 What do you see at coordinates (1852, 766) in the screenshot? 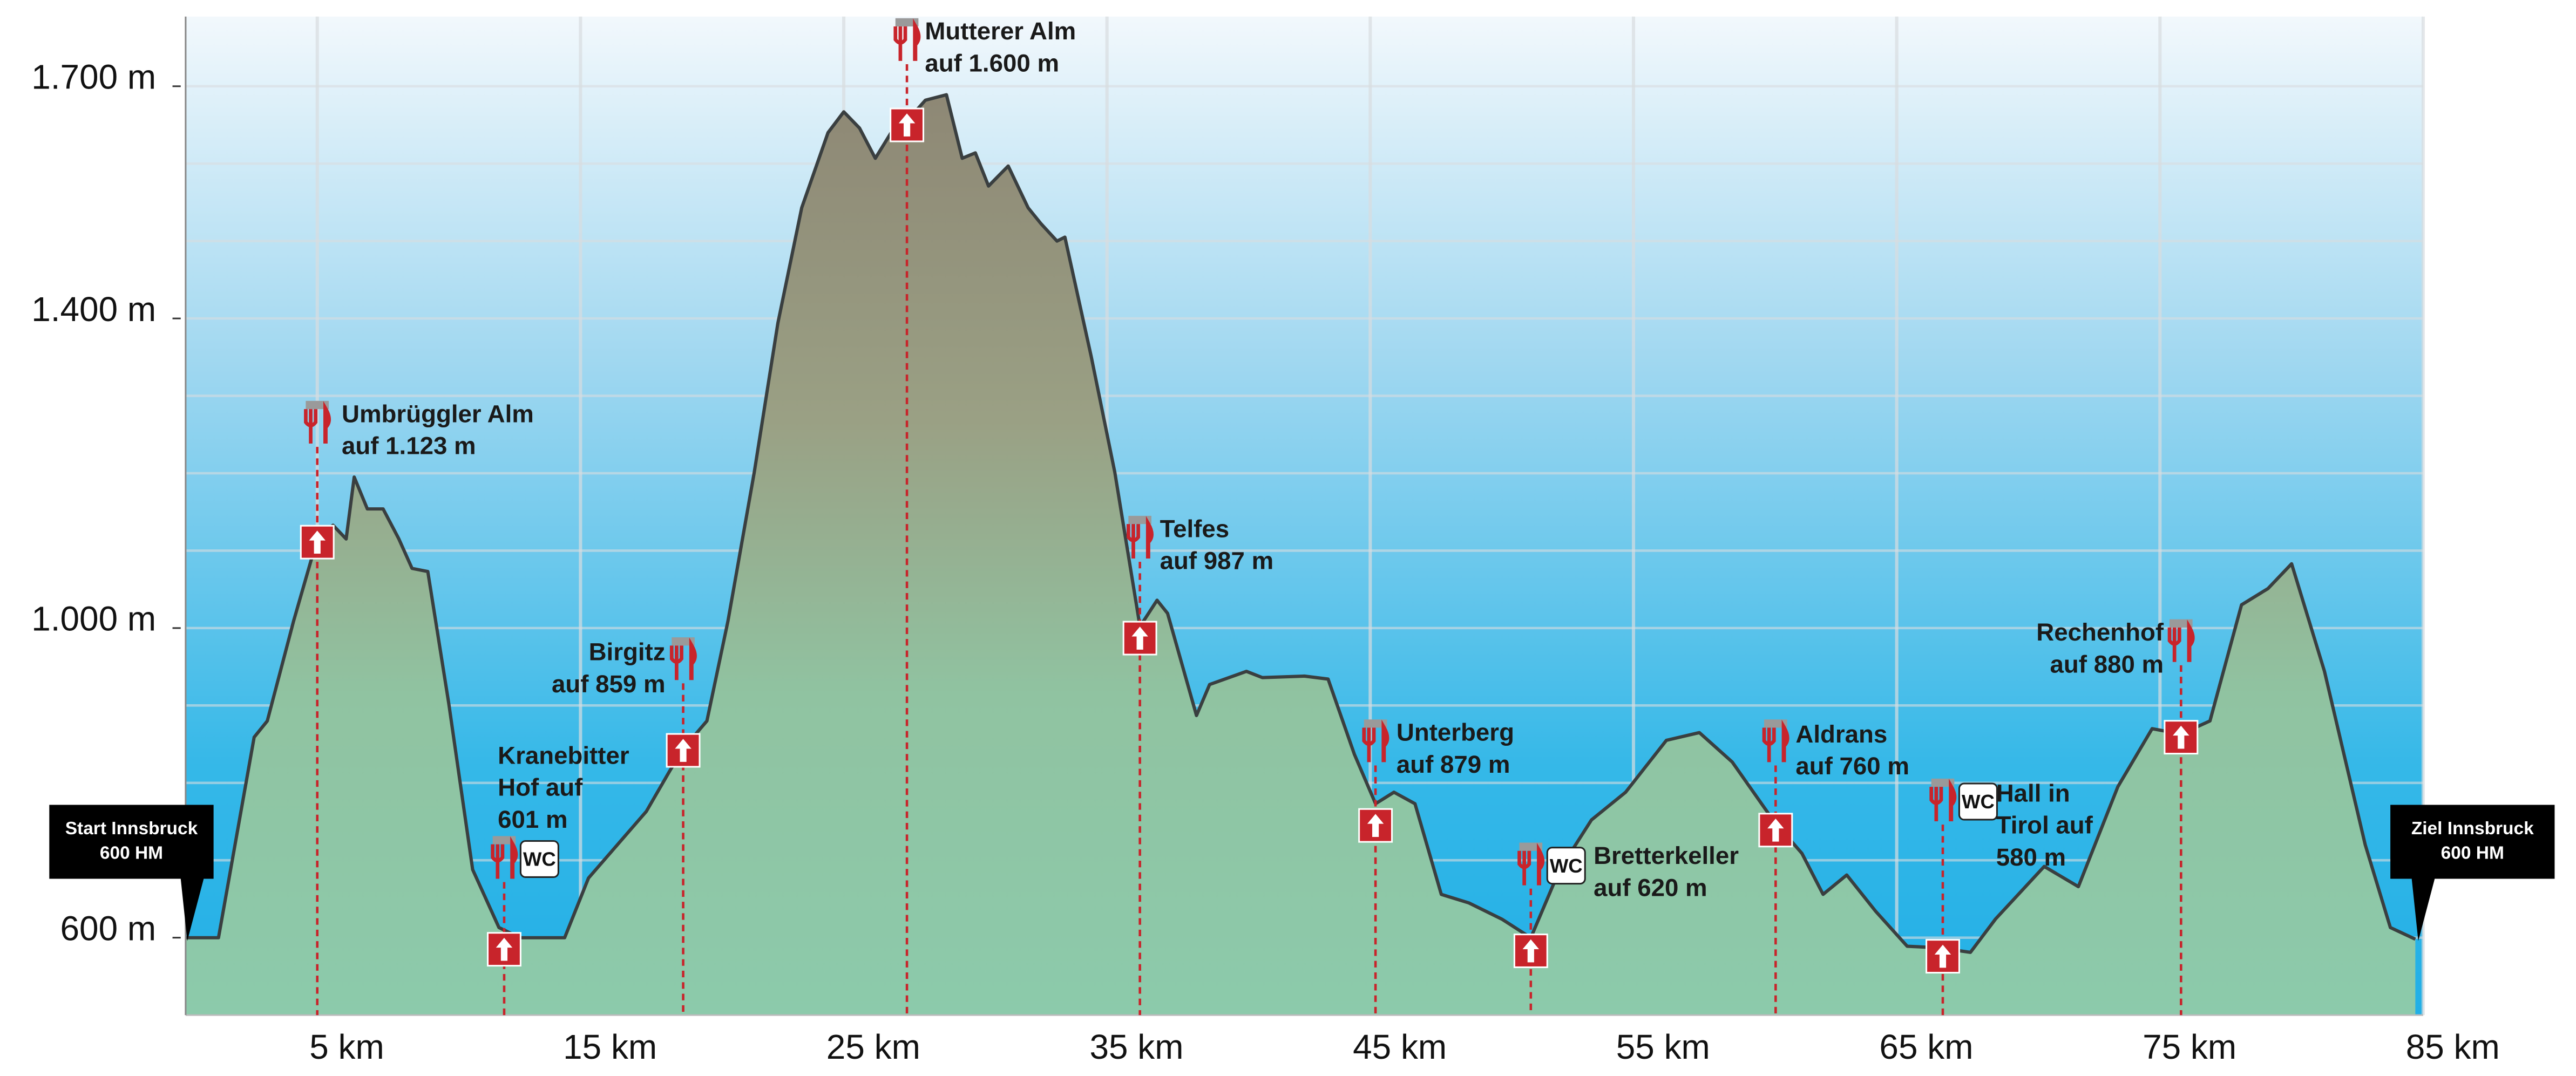
I see `poi-label: auf 760 m` at bounding box center [1852, 766].